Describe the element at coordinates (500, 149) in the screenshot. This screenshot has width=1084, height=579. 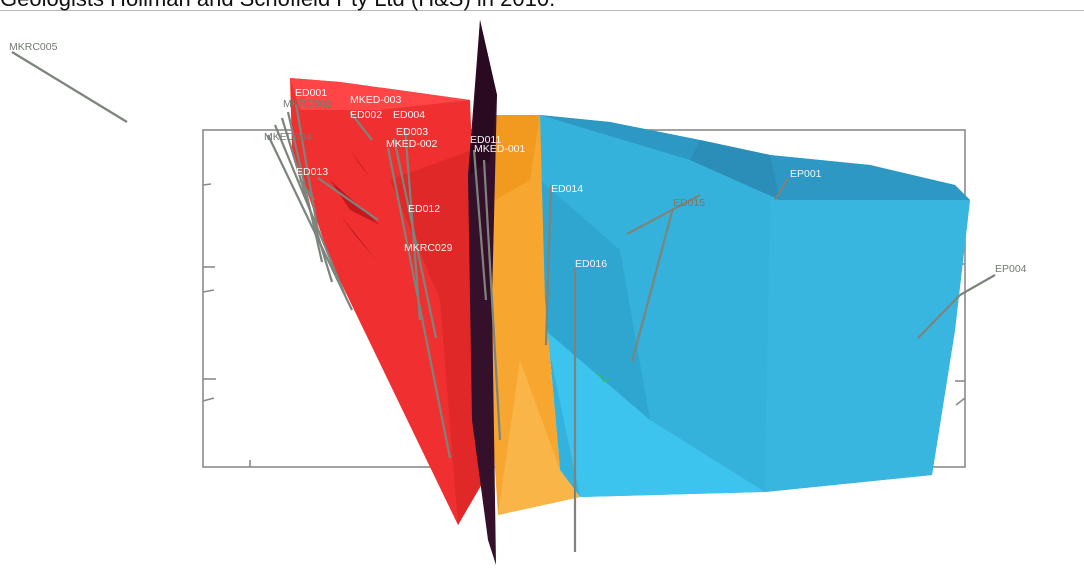
I see `label-mked-001: MKED-001` at that location.